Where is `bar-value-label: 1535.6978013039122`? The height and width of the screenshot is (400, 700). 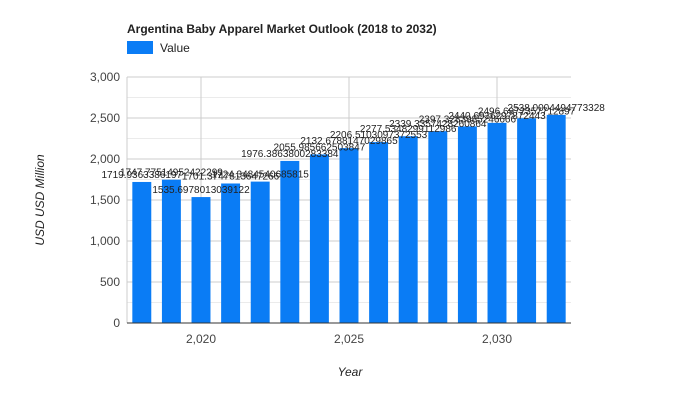 bar-value-label: 1535.6978013039122 is located at coordinates (201, 190).